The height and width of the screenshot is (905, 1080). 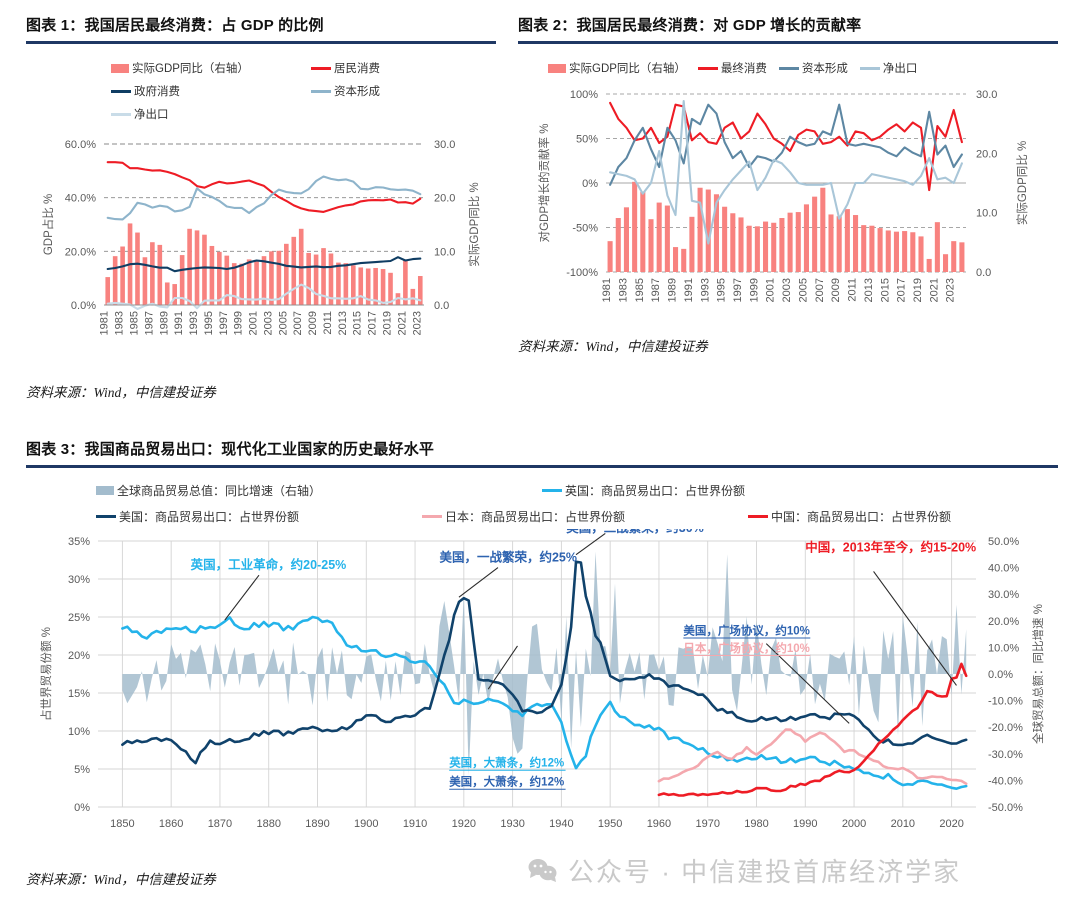 What do you see at coordinates (79, 618) in the screenshot?
I see `svg-text: 25%` at bounding box center [79, 618].